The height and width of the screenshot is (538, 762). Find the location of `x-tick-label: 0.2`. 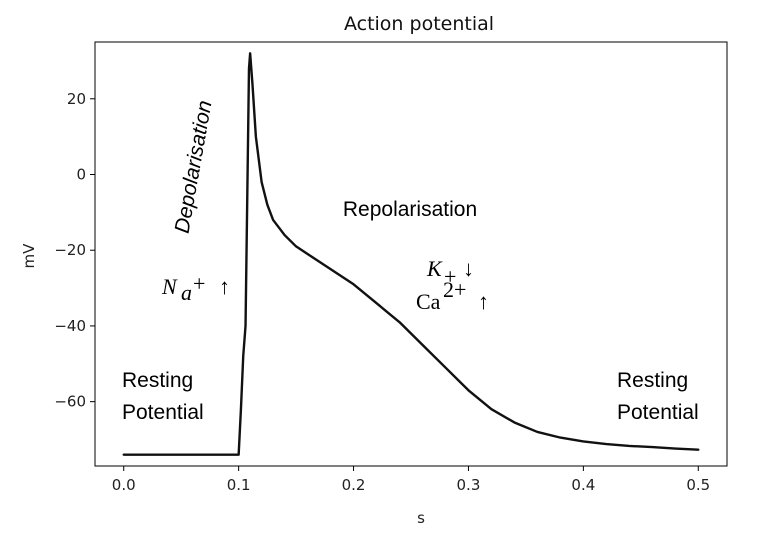

x-tick-label: 0.2 is located at coordinates (354, 485).